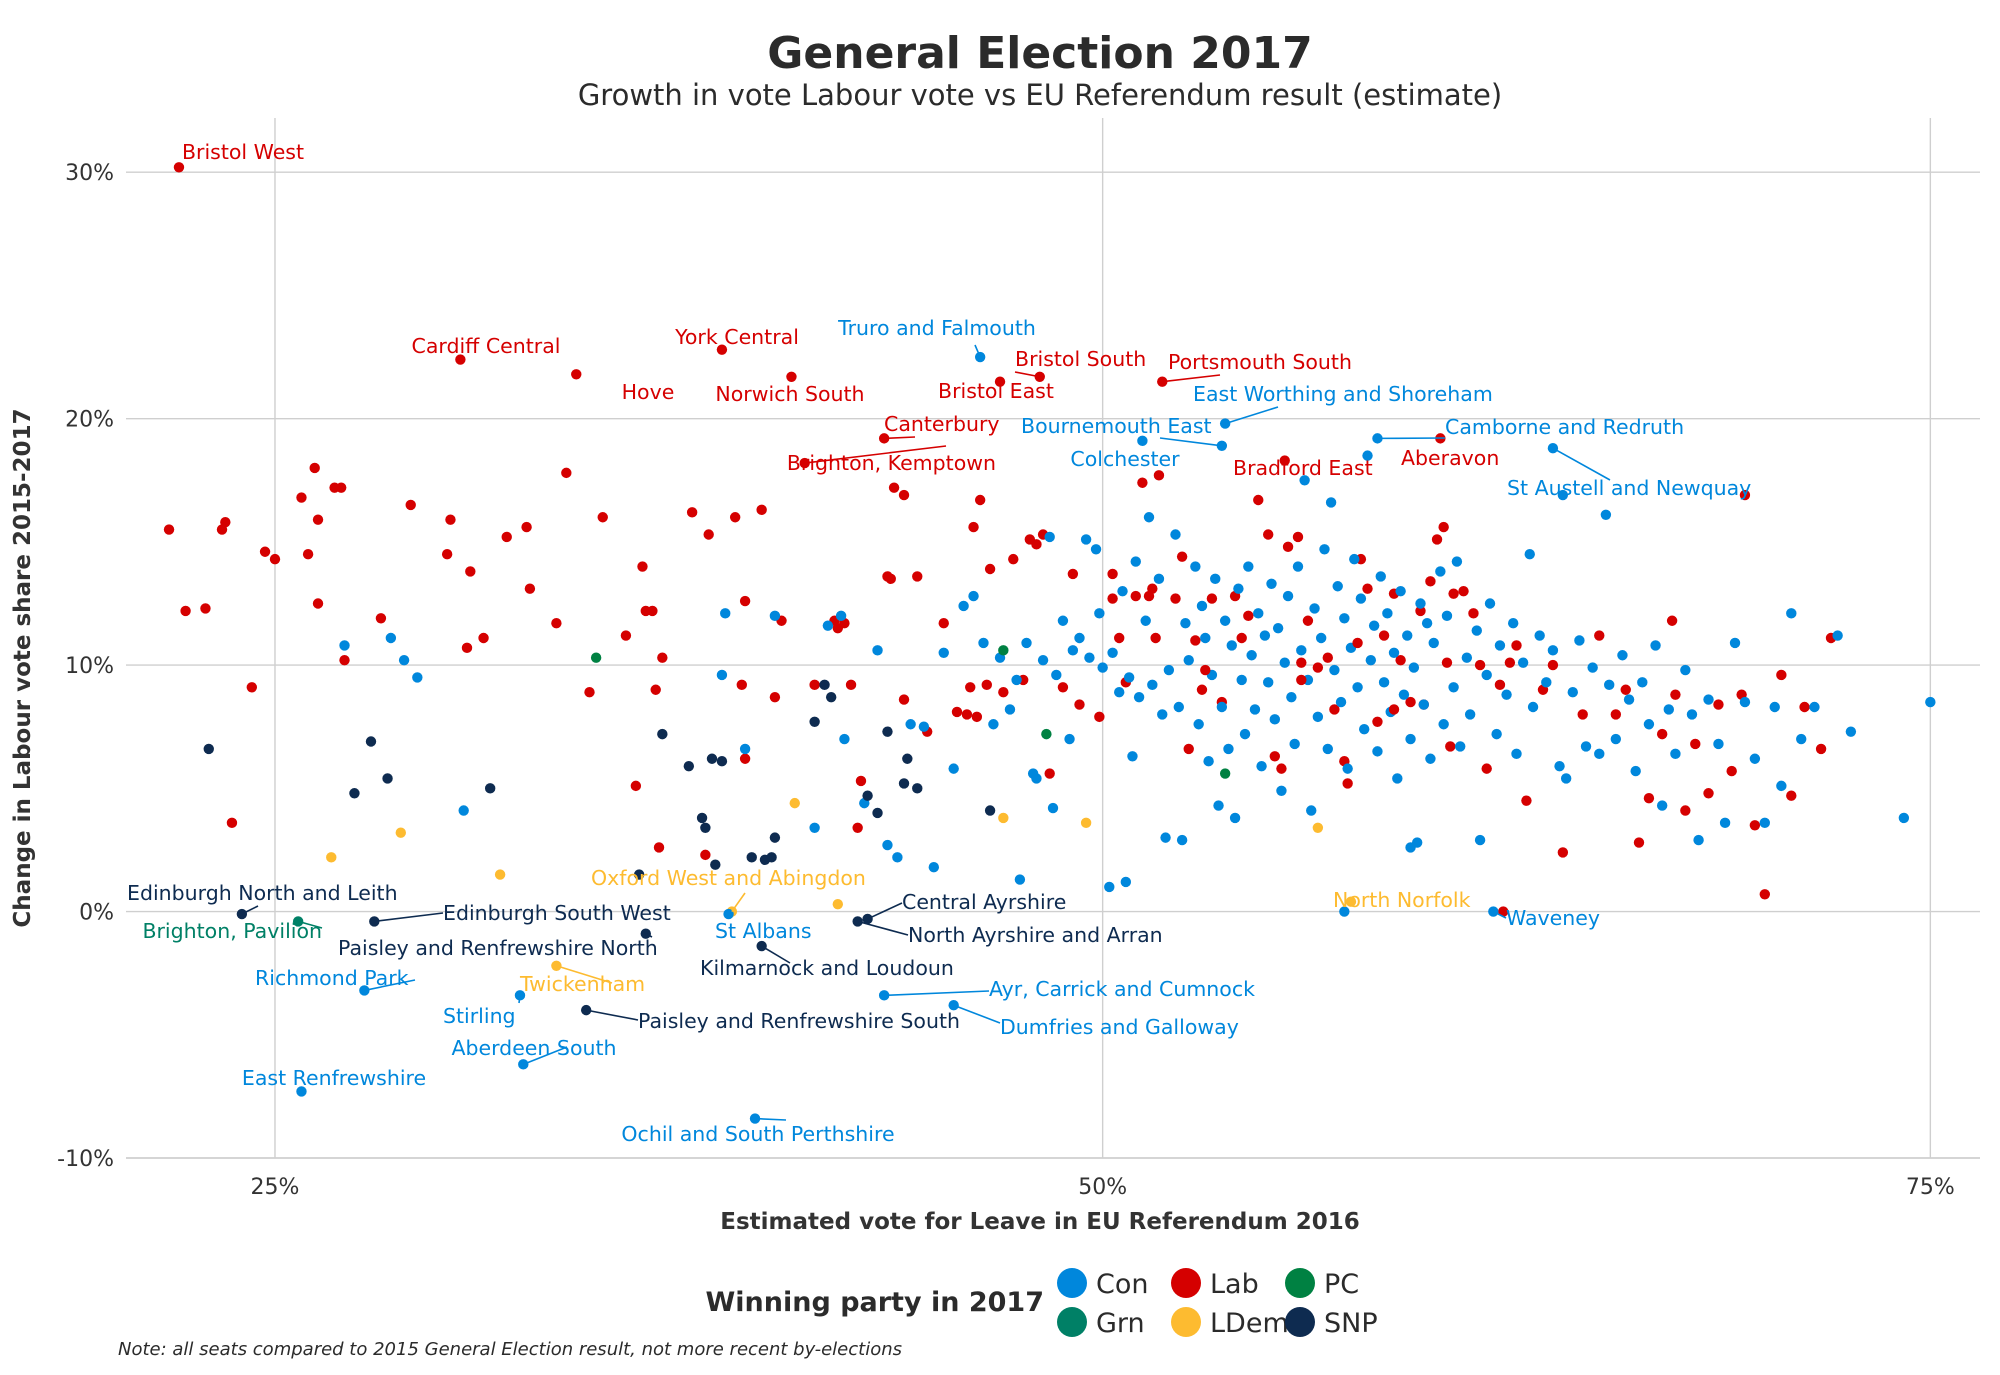 The image size is (2000, 1375). Describe the element at coordinates (1300, 1283) in the screenshot. I see `legend-swatch-pc` at that location.